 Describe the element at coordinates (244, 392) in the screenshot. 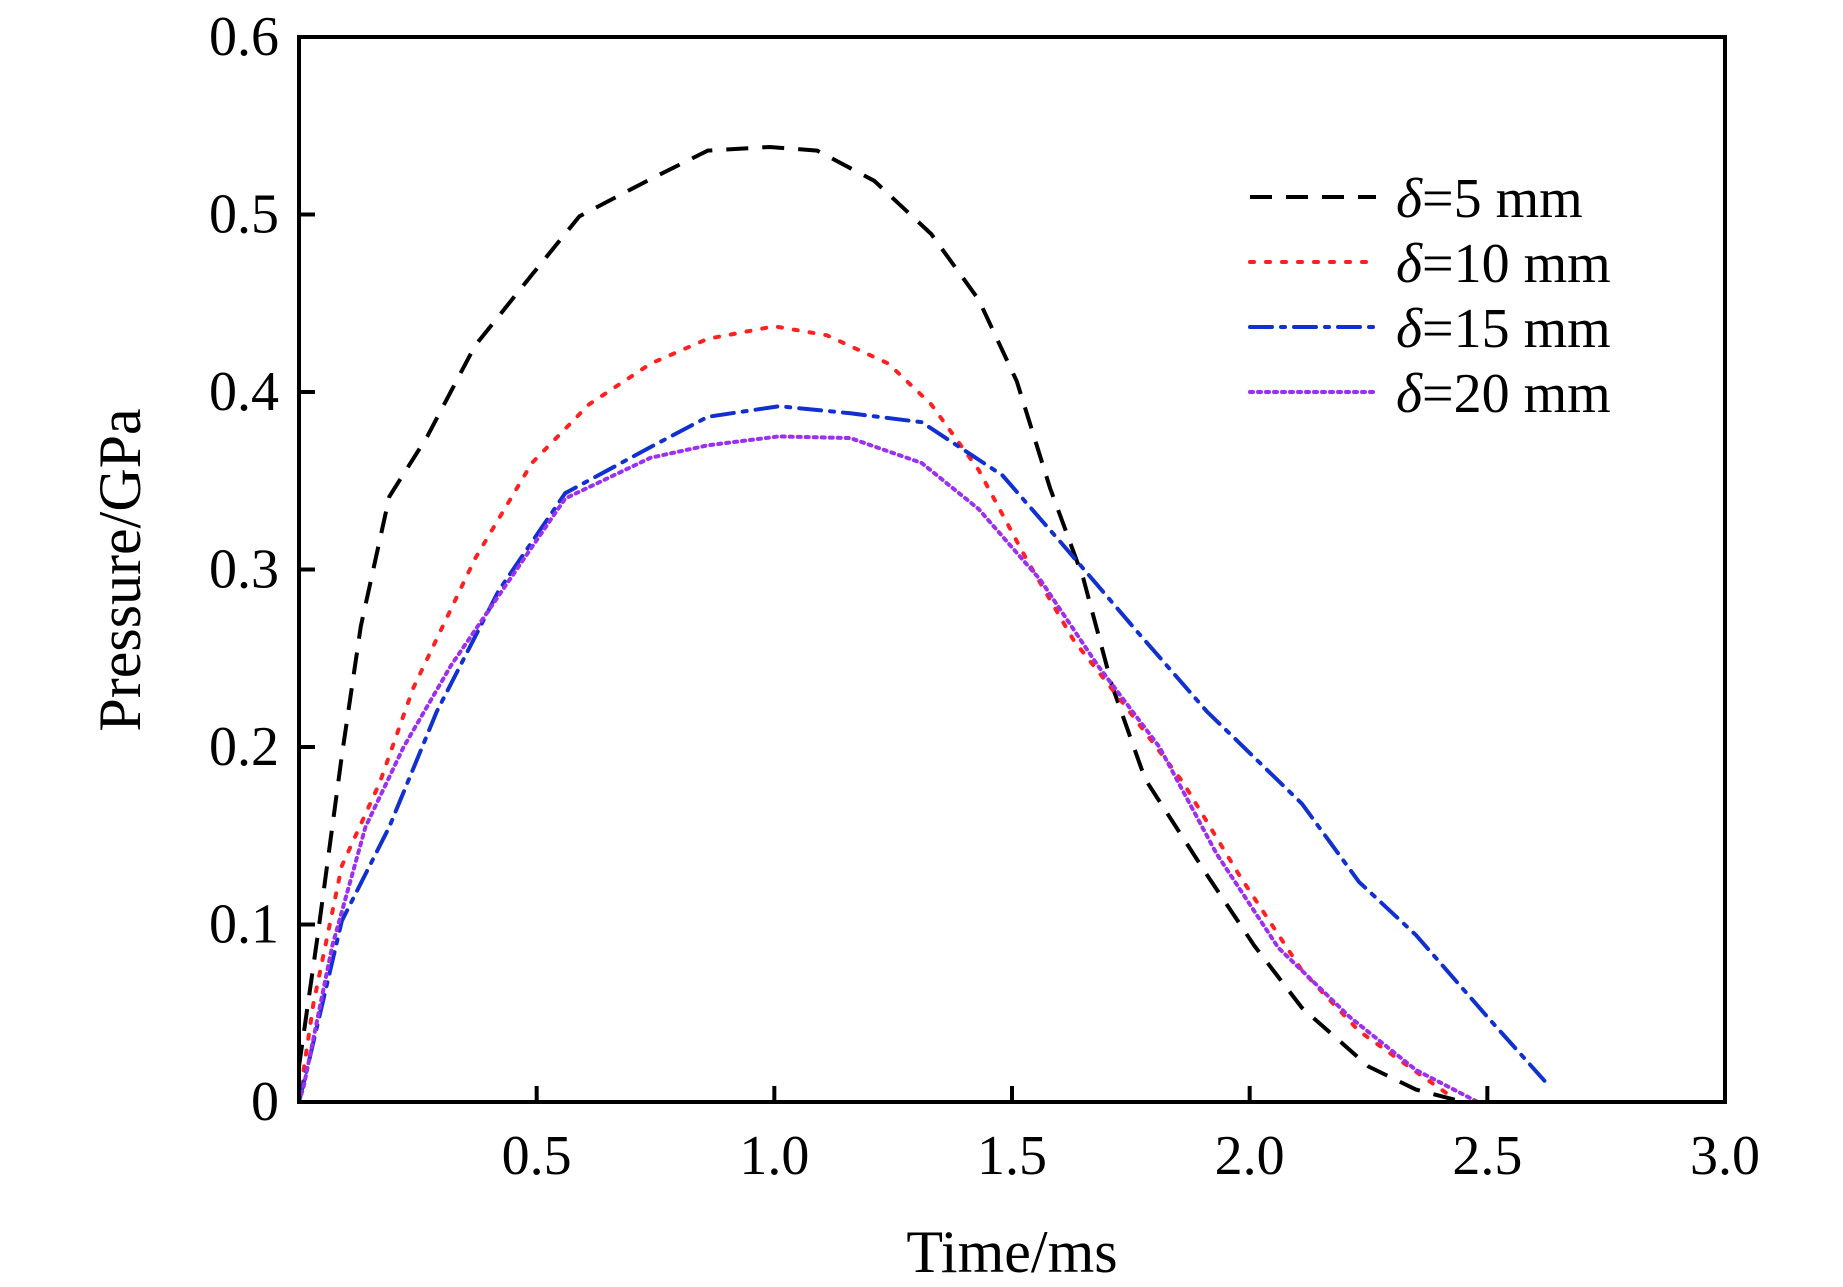

I see `y-tick-label: 0.4` at that location.